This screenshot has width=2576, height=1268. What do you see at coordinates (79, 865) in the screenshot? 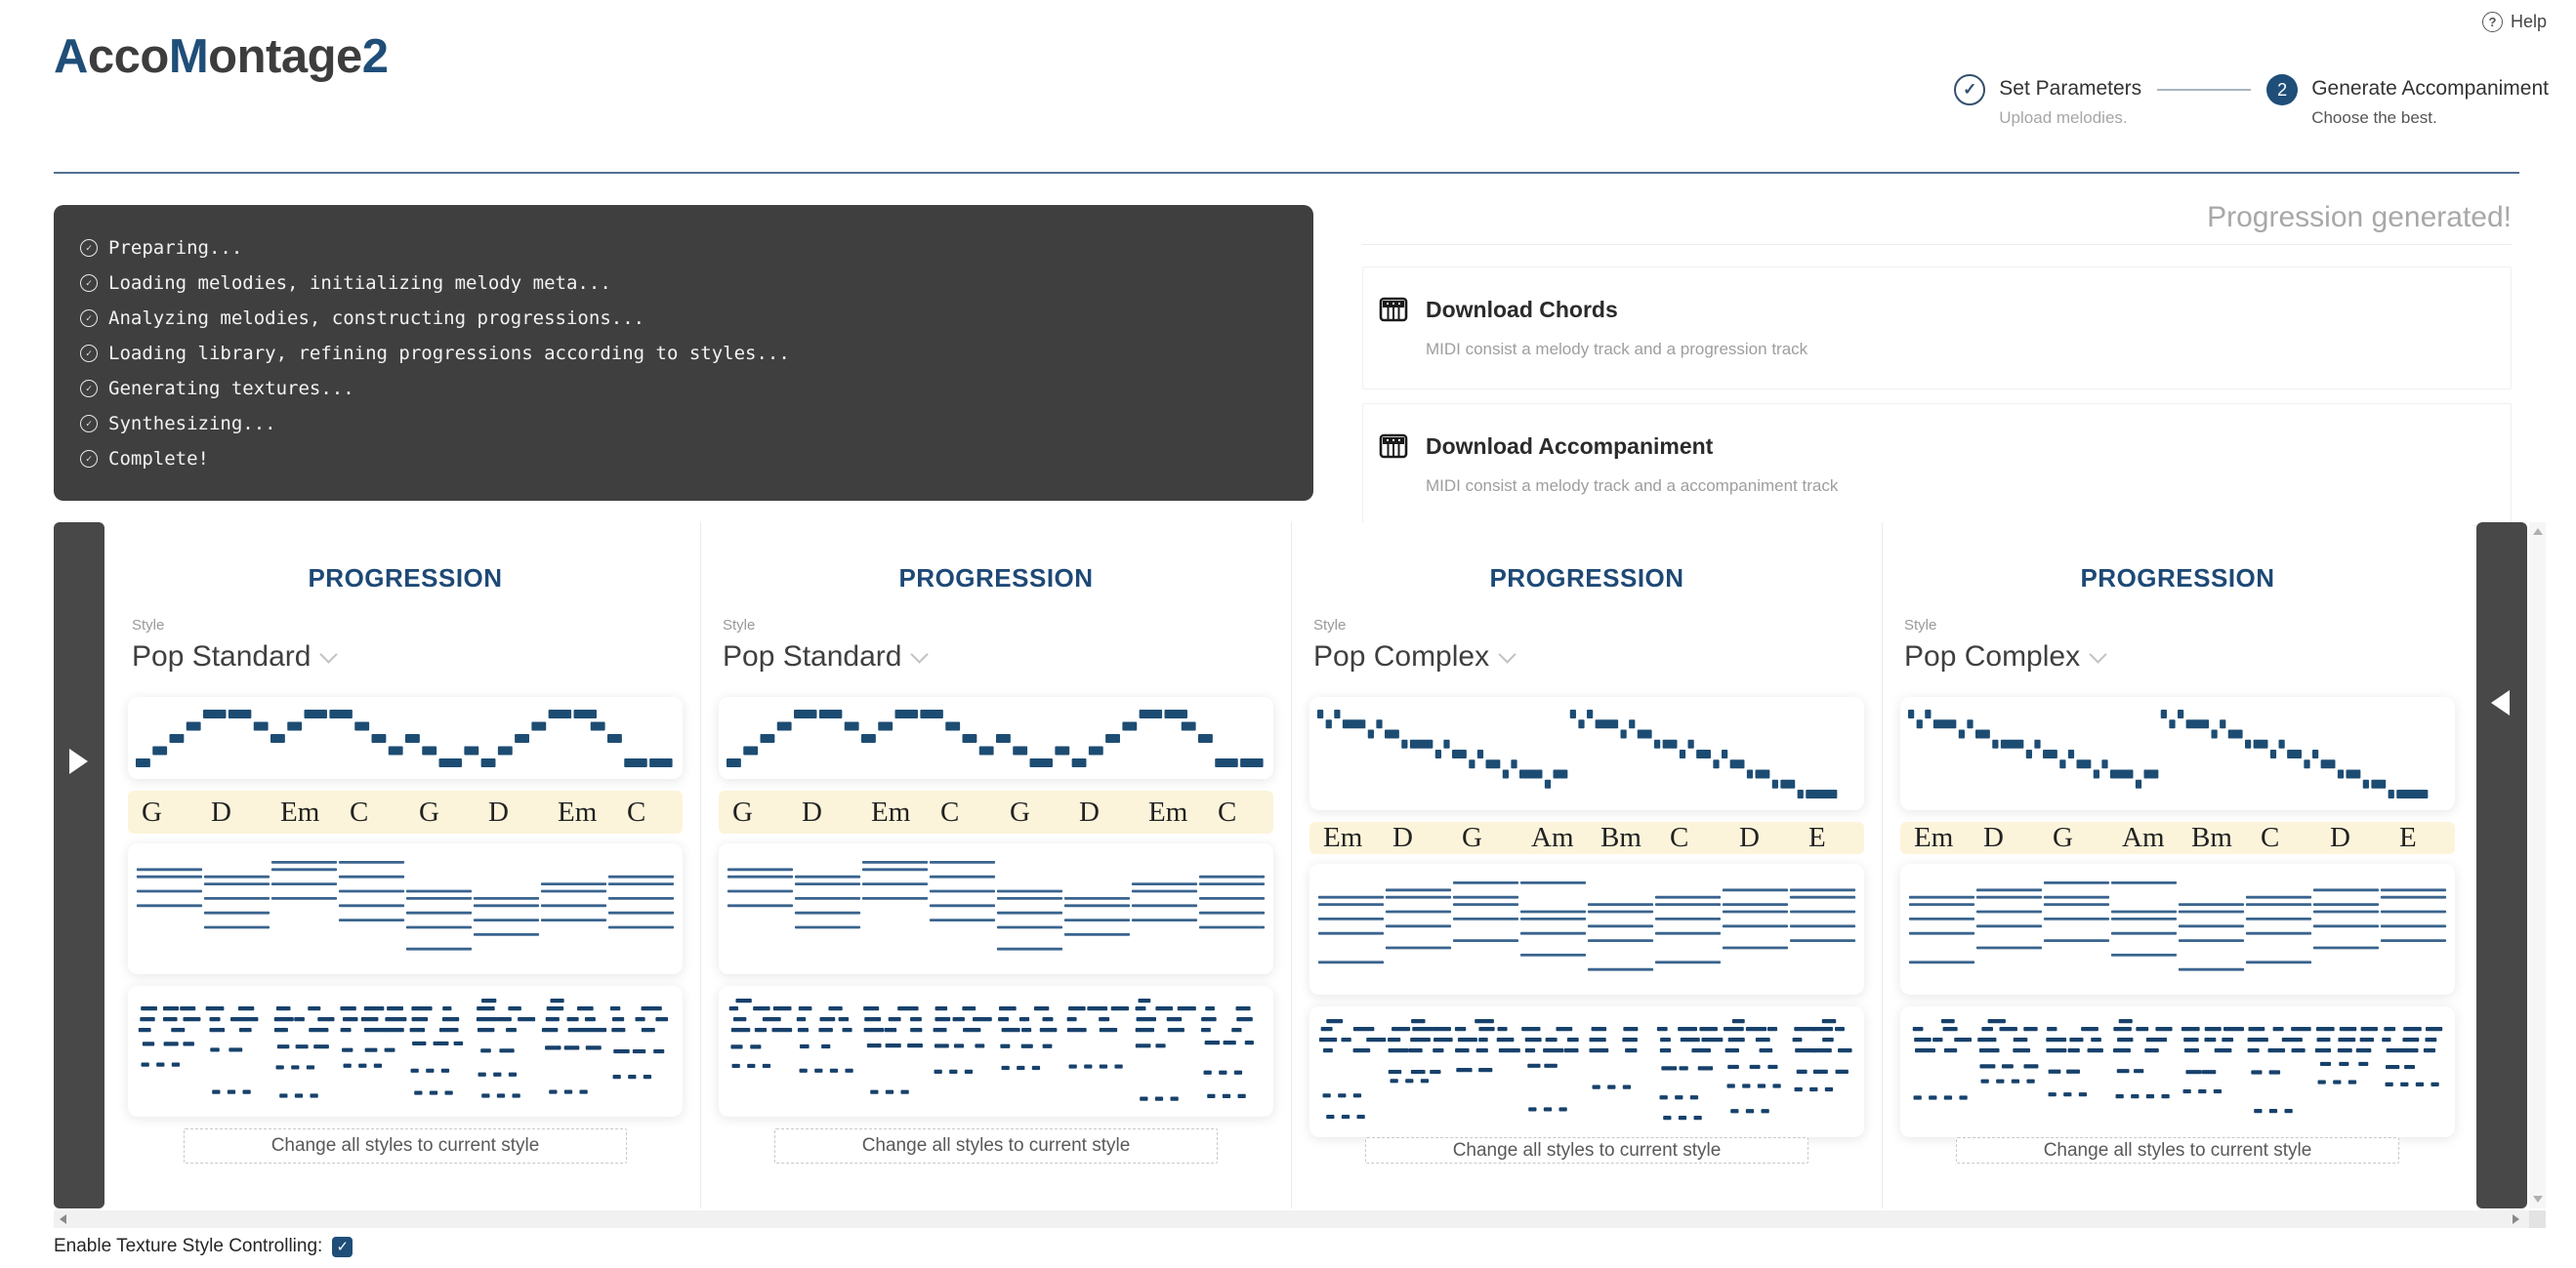
I see `carousel-prev-button` at bounding box center [79, 865].